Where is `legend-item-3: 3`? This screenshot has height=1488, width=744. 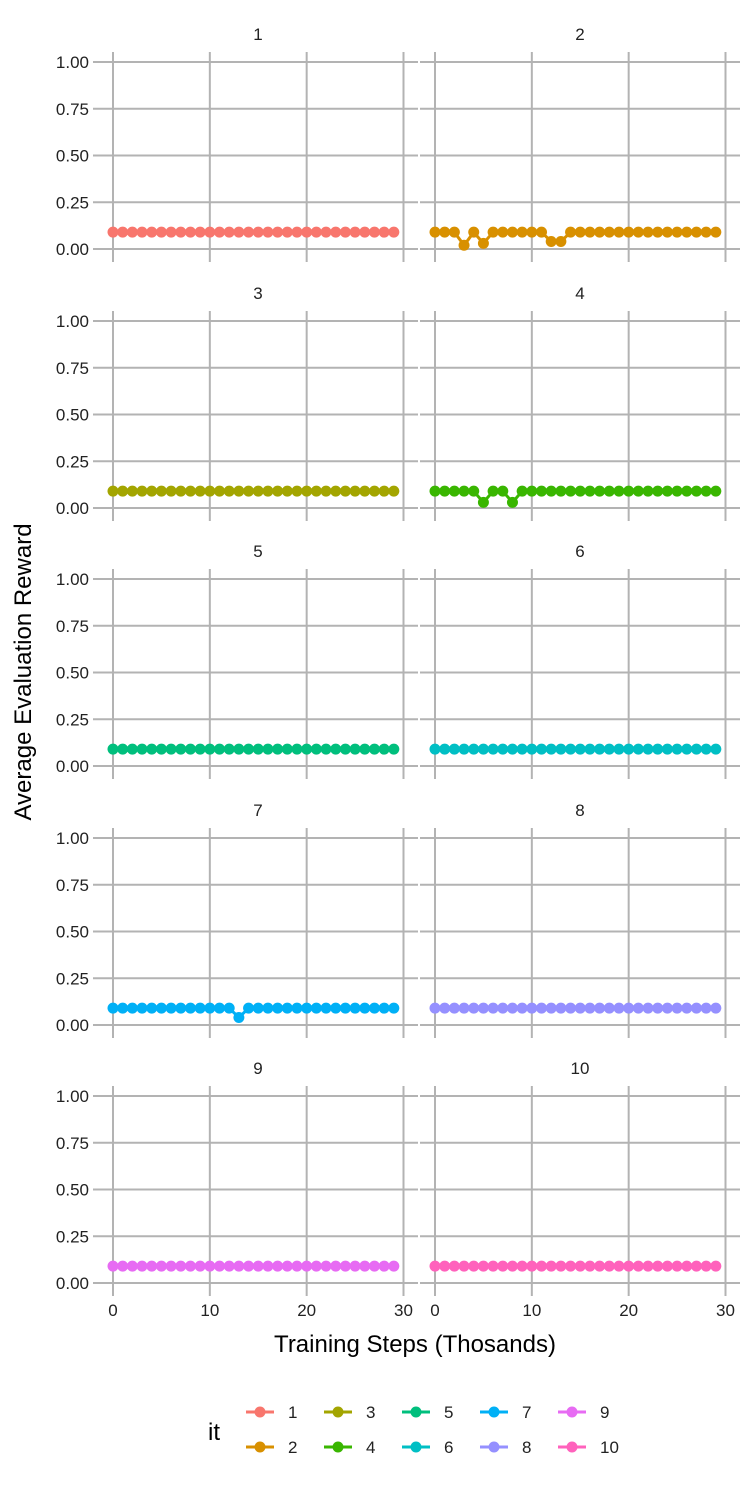
legend-item-3: 3 is located at coordinates (349, 1412).